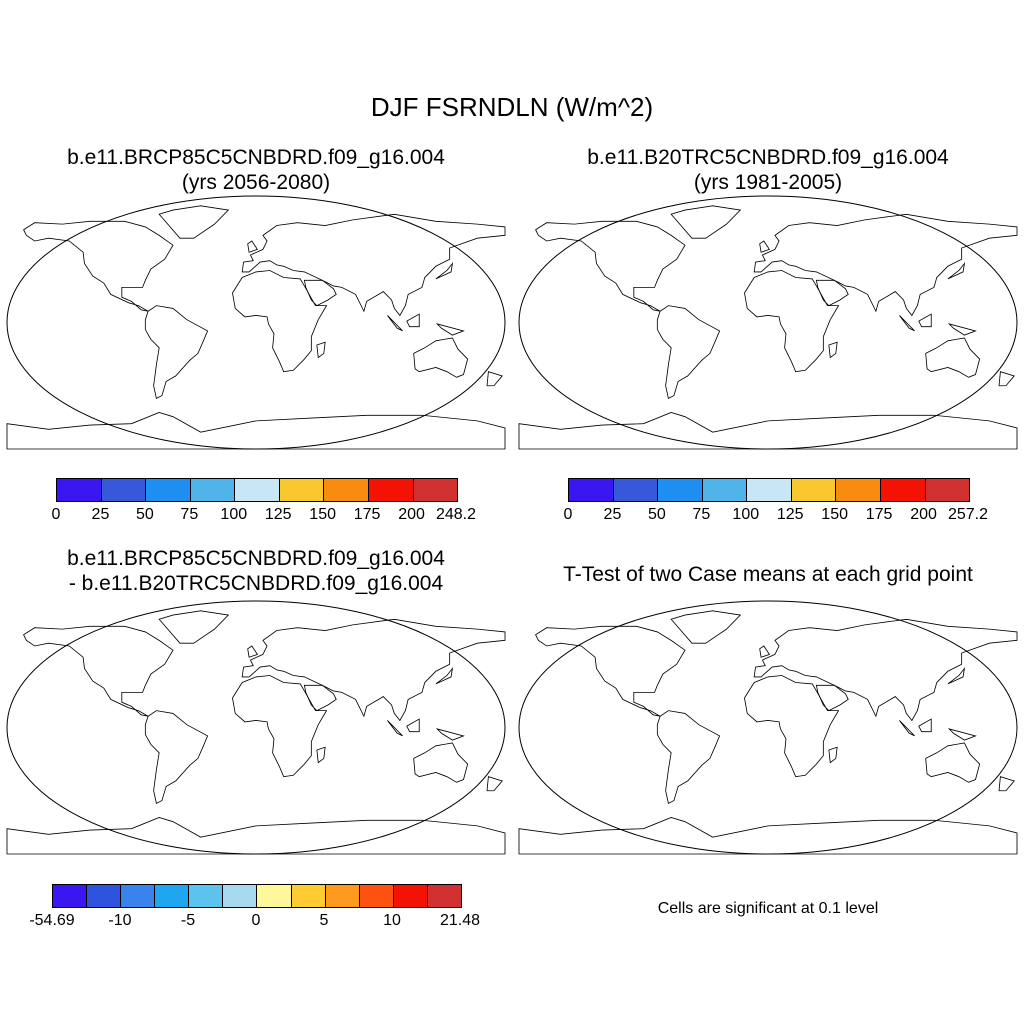 The height and width of the screenshot is (1024, 1024). Describe the element at coordinates (768, 727) in the screenshot. I see `panel-4-map` at that location.